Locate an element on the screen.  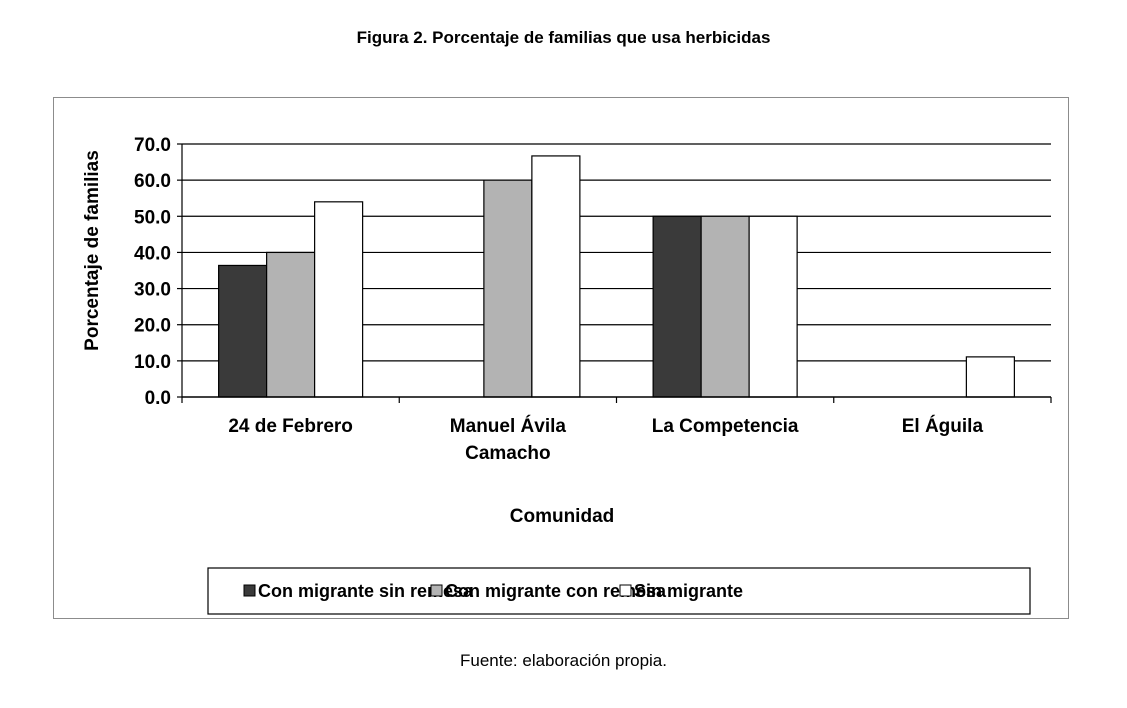
x-tick-label: Manuel Ávila is located at coordinates (508, 426).